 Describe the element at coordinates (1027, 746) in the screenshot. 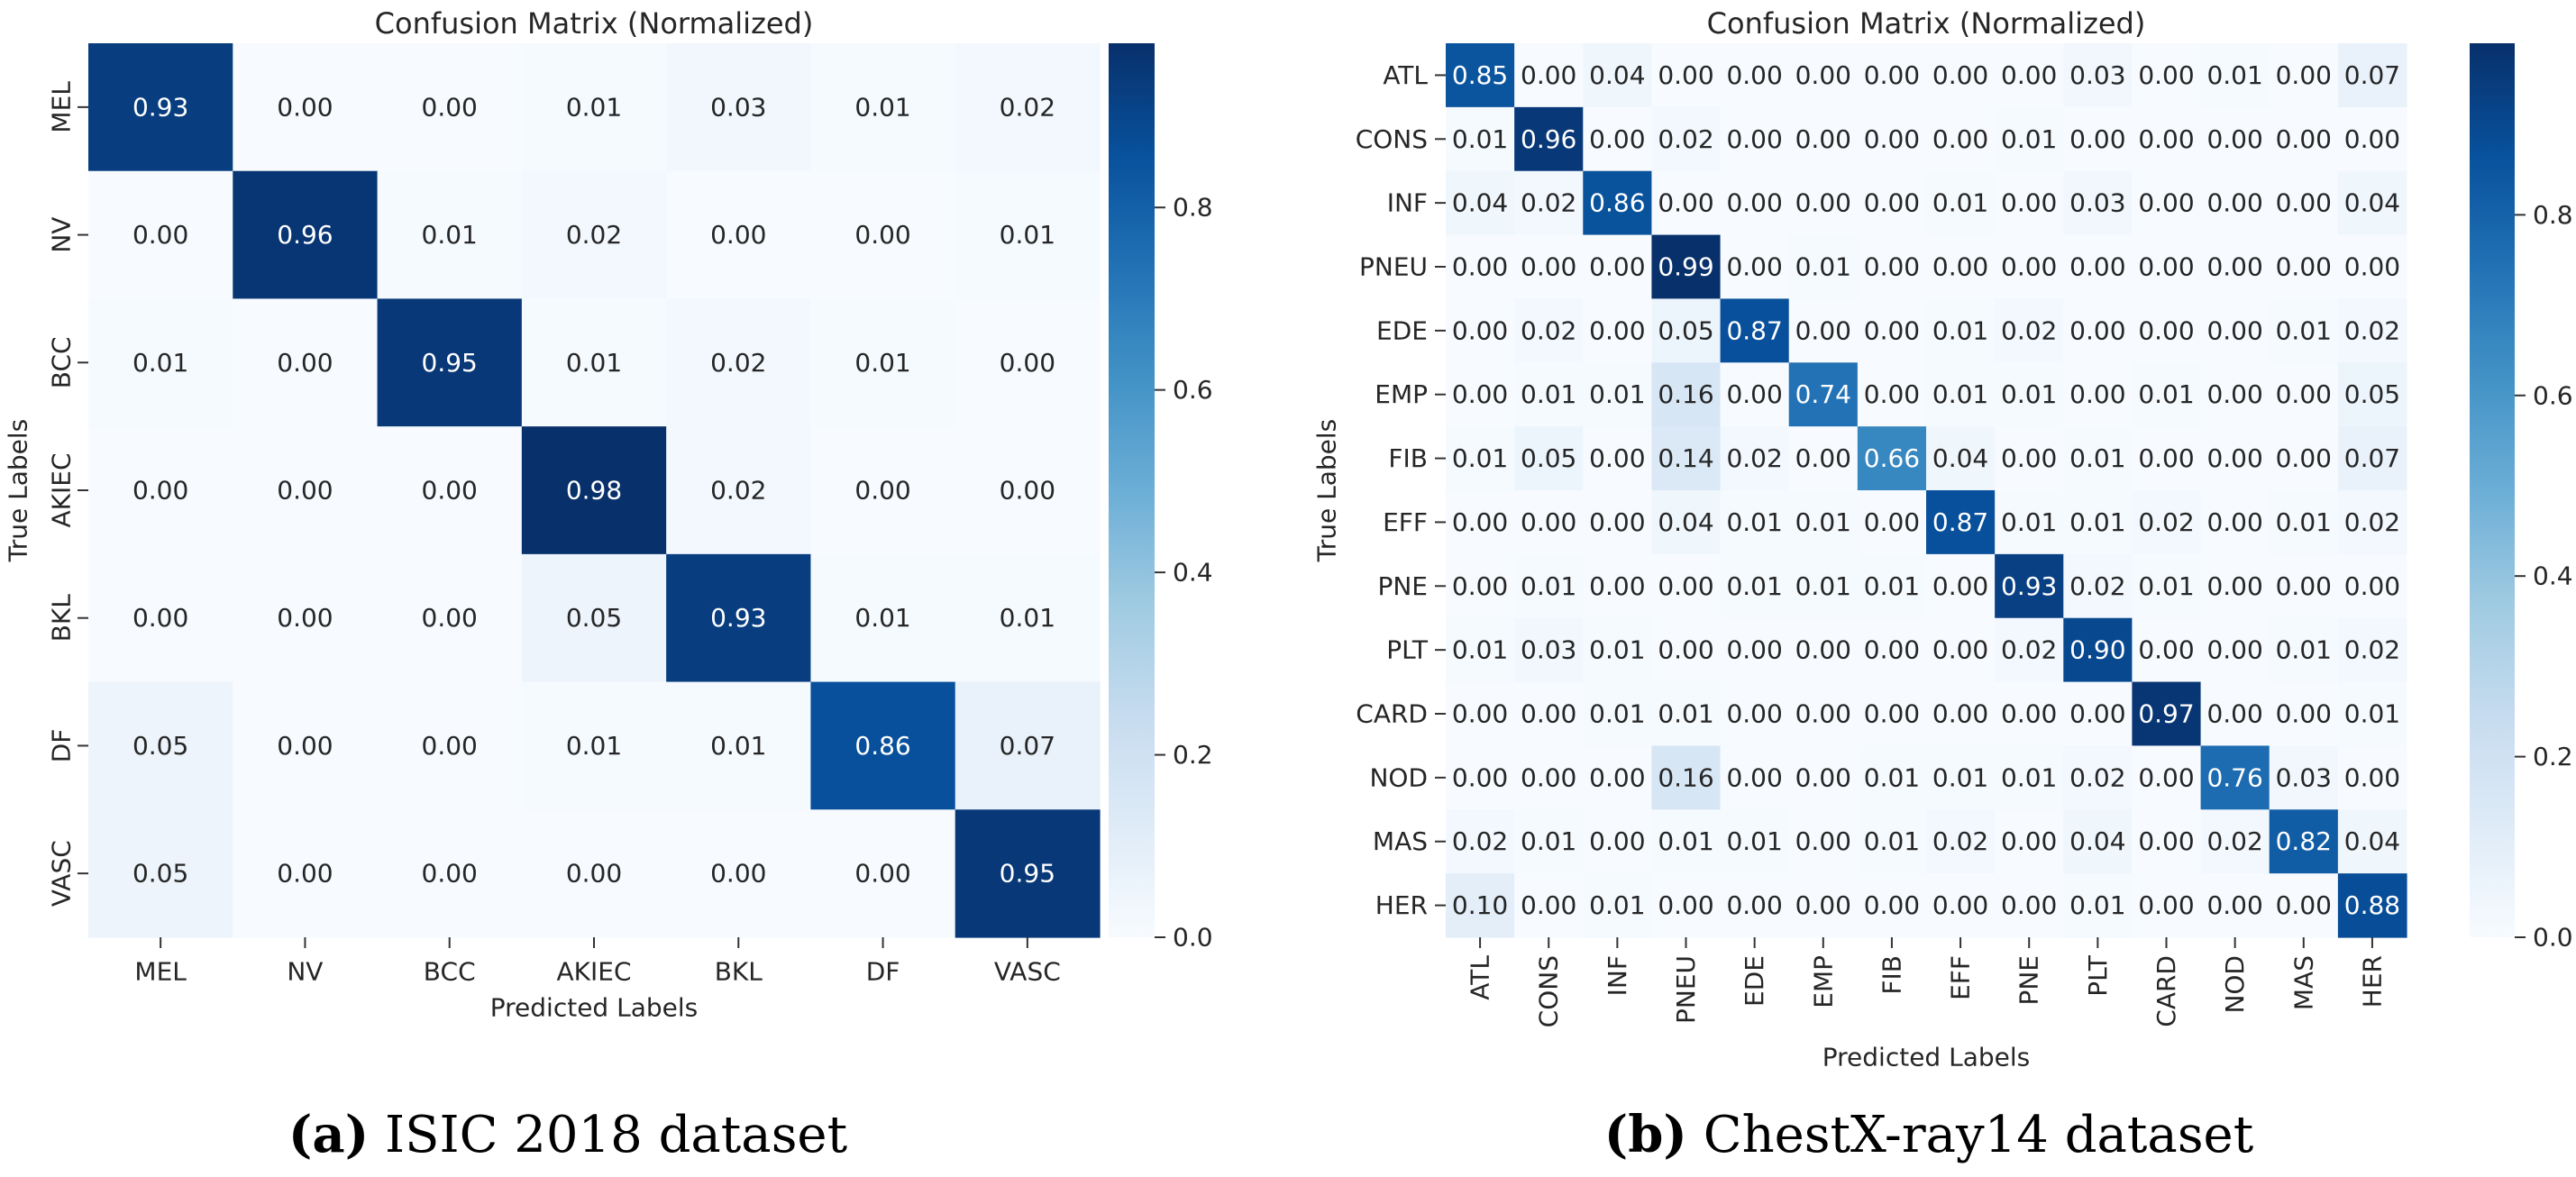

I see `cell-value-label: 0.07` at that location.